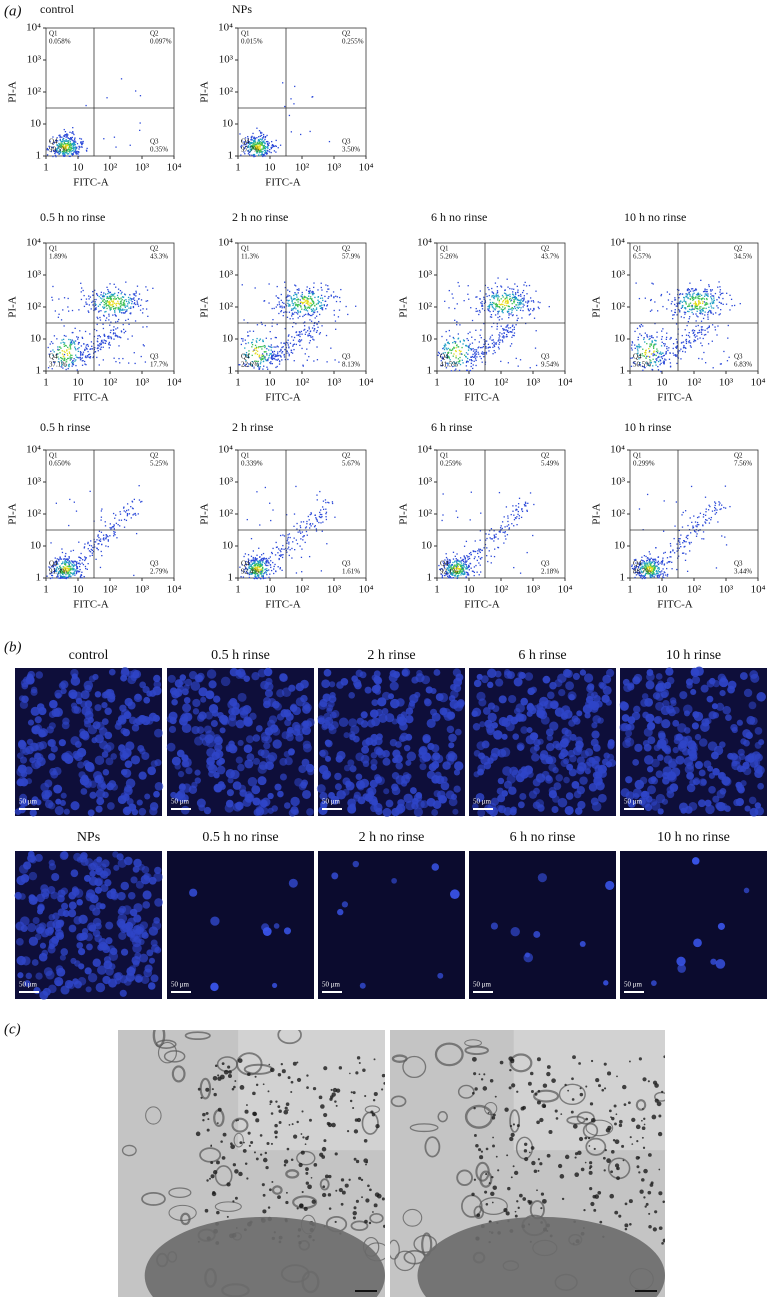 This screenshot has height=1303, width=769. What do you see at coordinates (250, 572) in the screenshot?
I see `quadrant-percent: 92.4%` at bounding box center [250, 572].